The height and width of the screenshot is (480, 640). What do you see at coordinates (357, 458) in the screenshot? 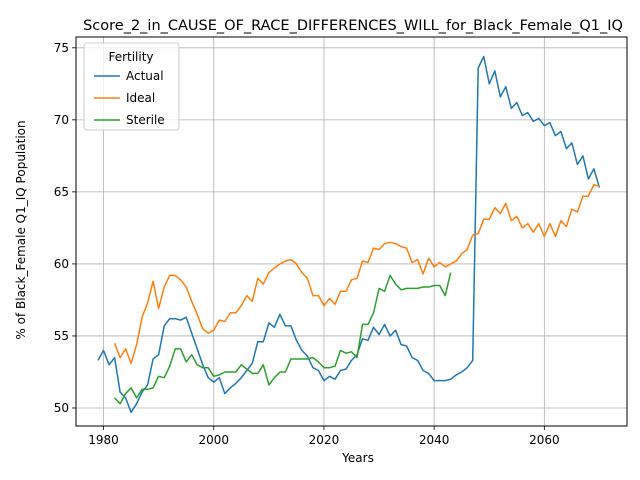
I see `x-axis-label: Years` at bounding box center [357, 458].